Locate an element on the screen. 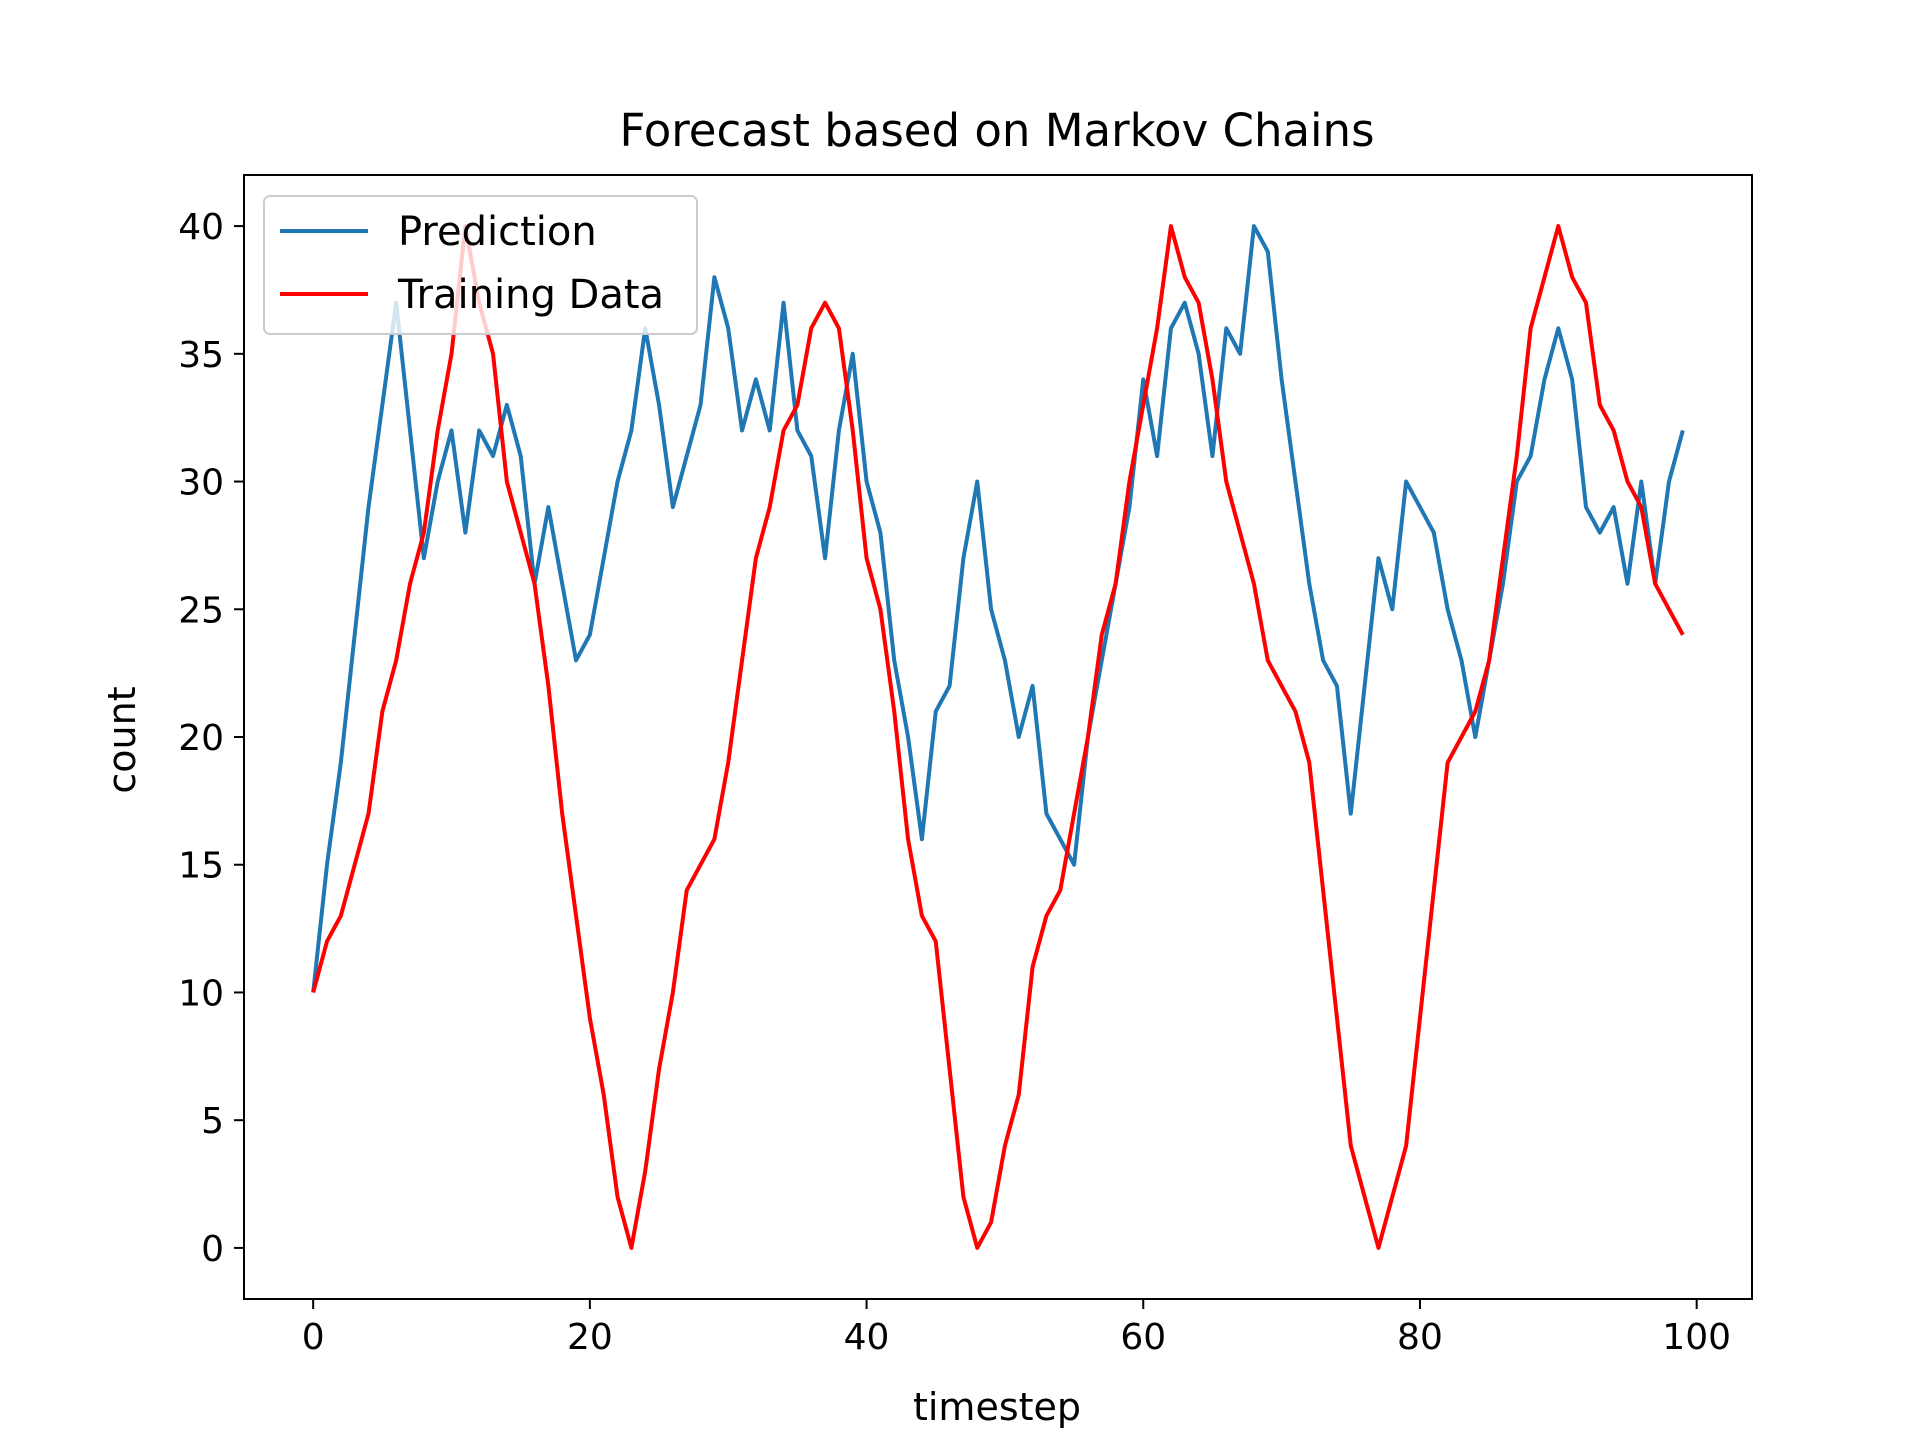 The height and width of the screenshot is (1440, 1920). x-tick-label: 20 is located at coordinates (590, 1337).